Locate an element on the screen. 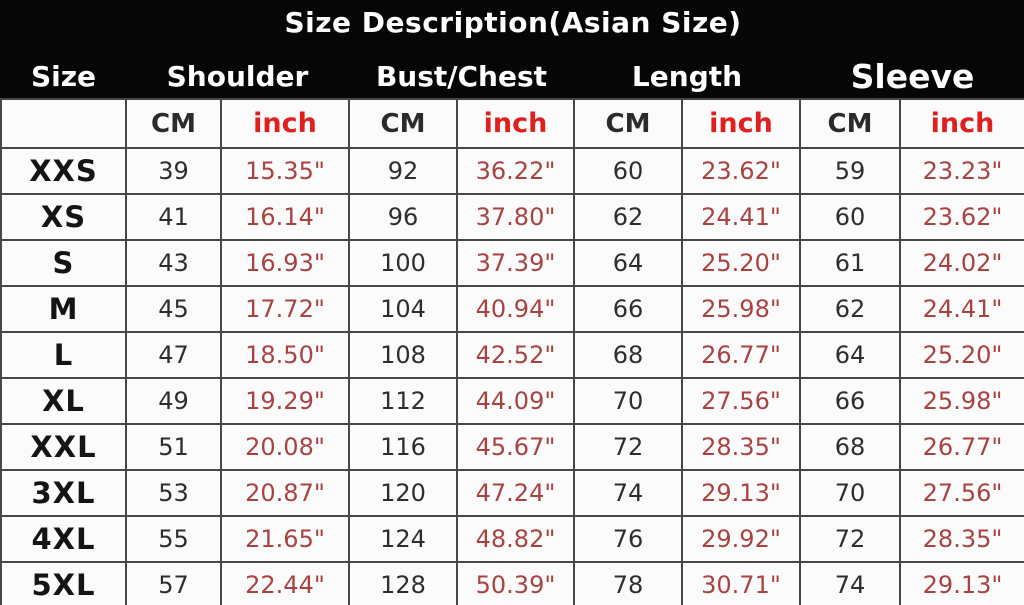 This screenshot has width=1024, height=605. shoulder-inch-cell: 16.14" is located at coordinates (285, 217).